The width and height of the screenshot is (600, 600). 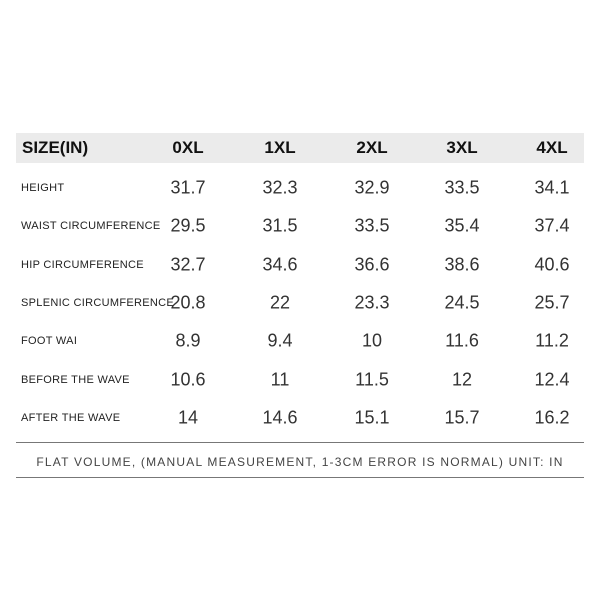 What do you see at coordinates (552, 187) in the screenshot?
I see `cell-value: 34.1` at bounding box center [552, 187].